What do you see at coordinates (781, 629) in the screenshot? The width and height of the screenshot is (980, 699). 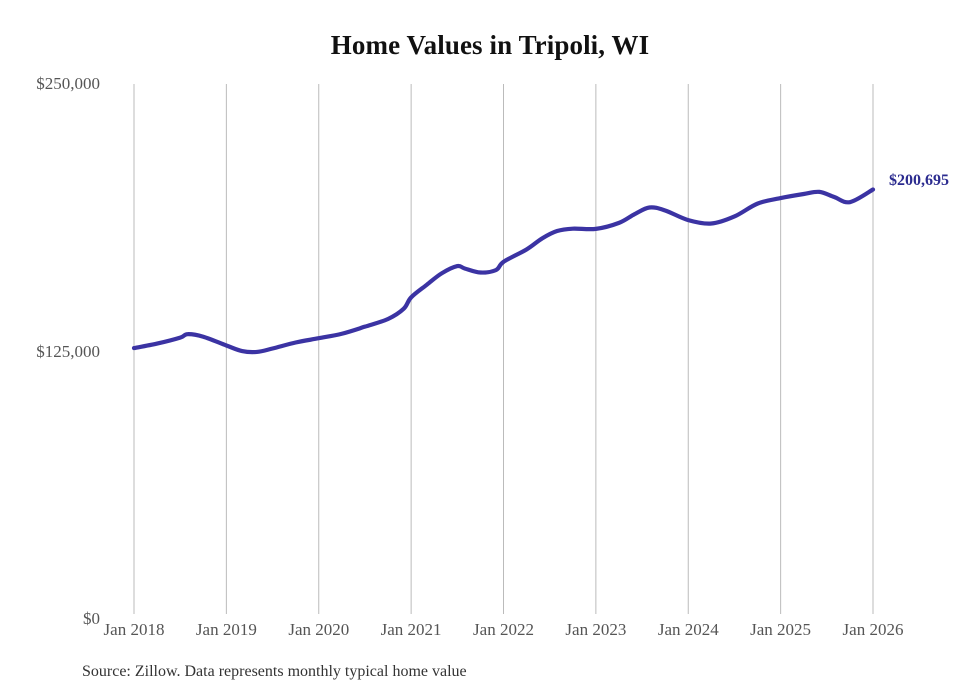 I see `x-axis-tick-2025: Jan 2025` at bounding box center [781, 629].